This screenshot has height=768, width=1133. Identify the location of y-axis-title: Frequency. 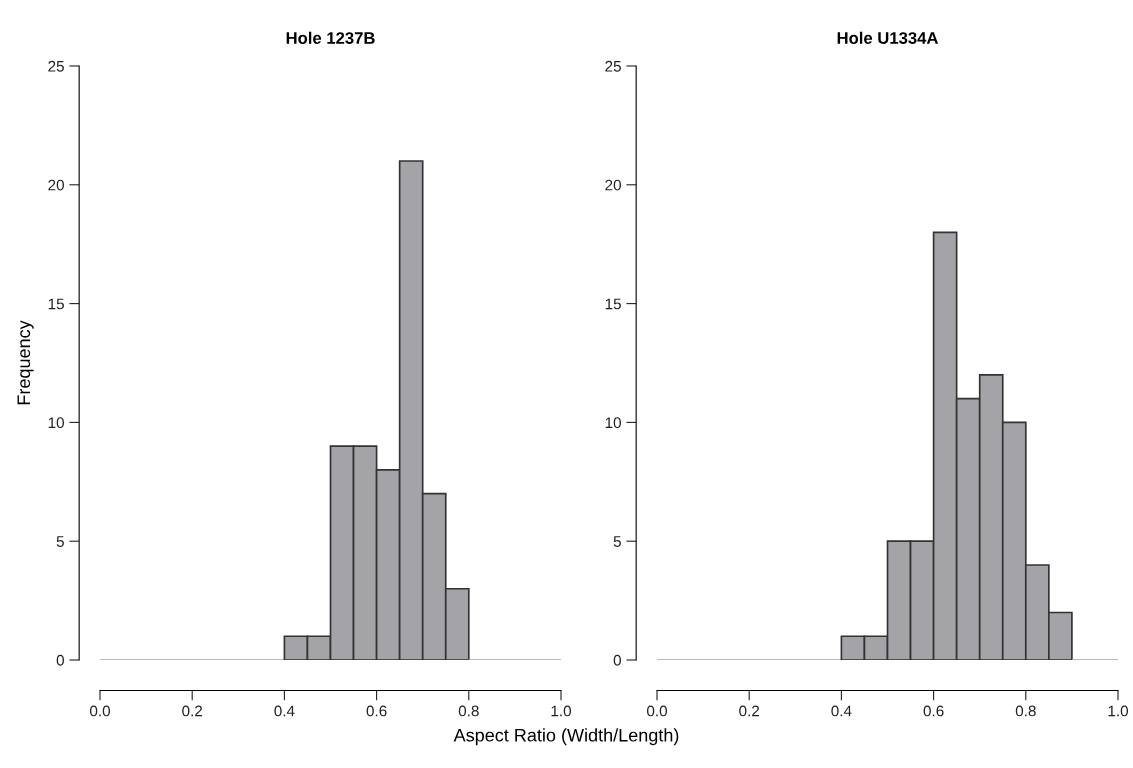
(25, 362).